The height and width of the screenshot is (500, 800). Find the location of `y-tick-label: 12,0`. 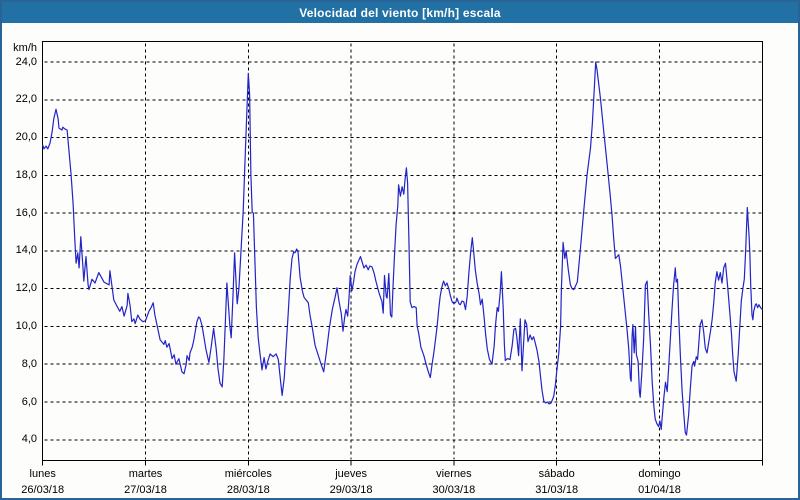

y-tick-label: 12,0 is located at coordinates (26, 288).